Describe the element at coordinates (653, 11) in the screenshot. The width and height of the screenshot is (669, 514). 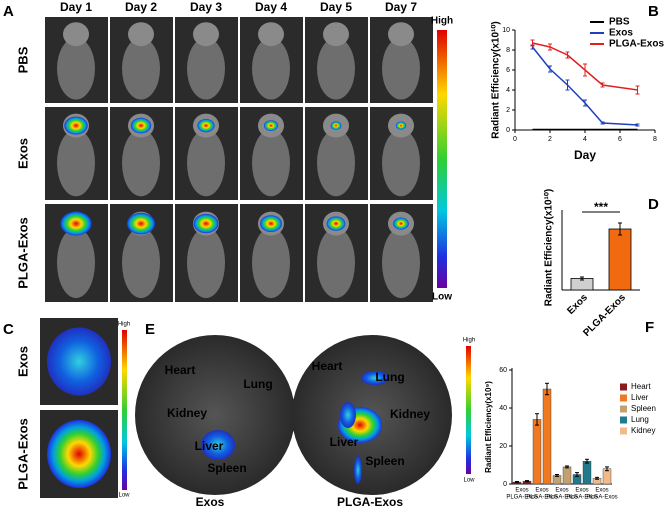
I see `panel-label: B` at that location.